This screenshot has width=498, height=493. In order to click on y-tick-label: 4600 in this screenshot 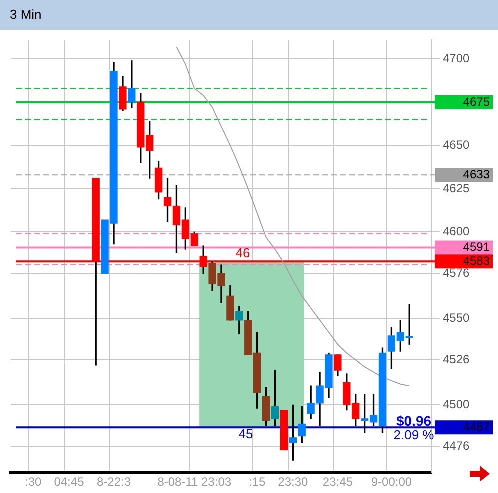, I will do `click(456, 231)`.